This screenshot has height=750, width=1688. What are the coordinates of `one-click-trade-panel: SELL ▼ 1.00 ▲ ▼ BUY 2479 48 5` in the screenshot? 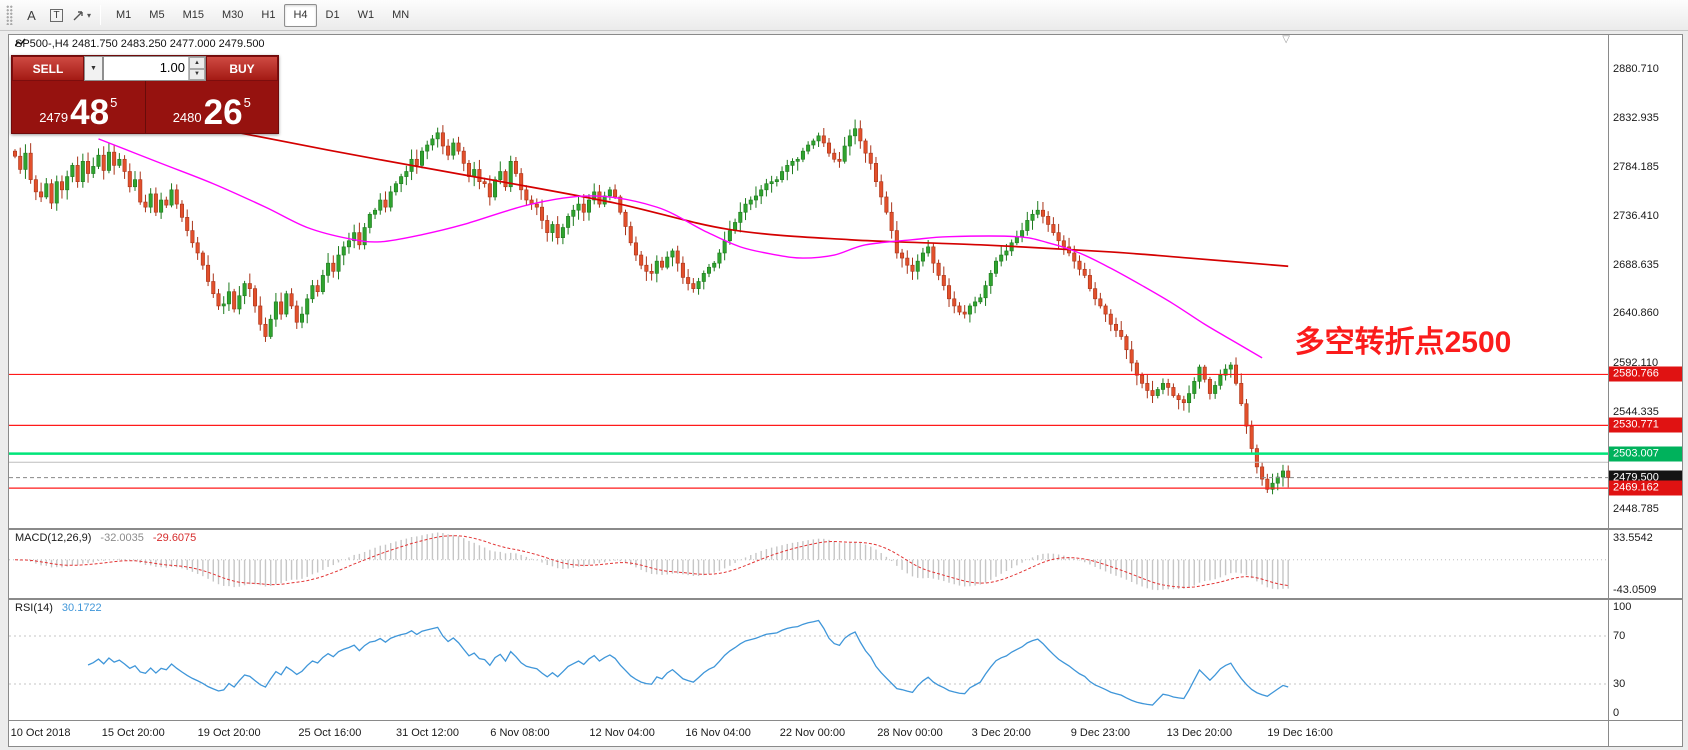 It's located at (145, 94).